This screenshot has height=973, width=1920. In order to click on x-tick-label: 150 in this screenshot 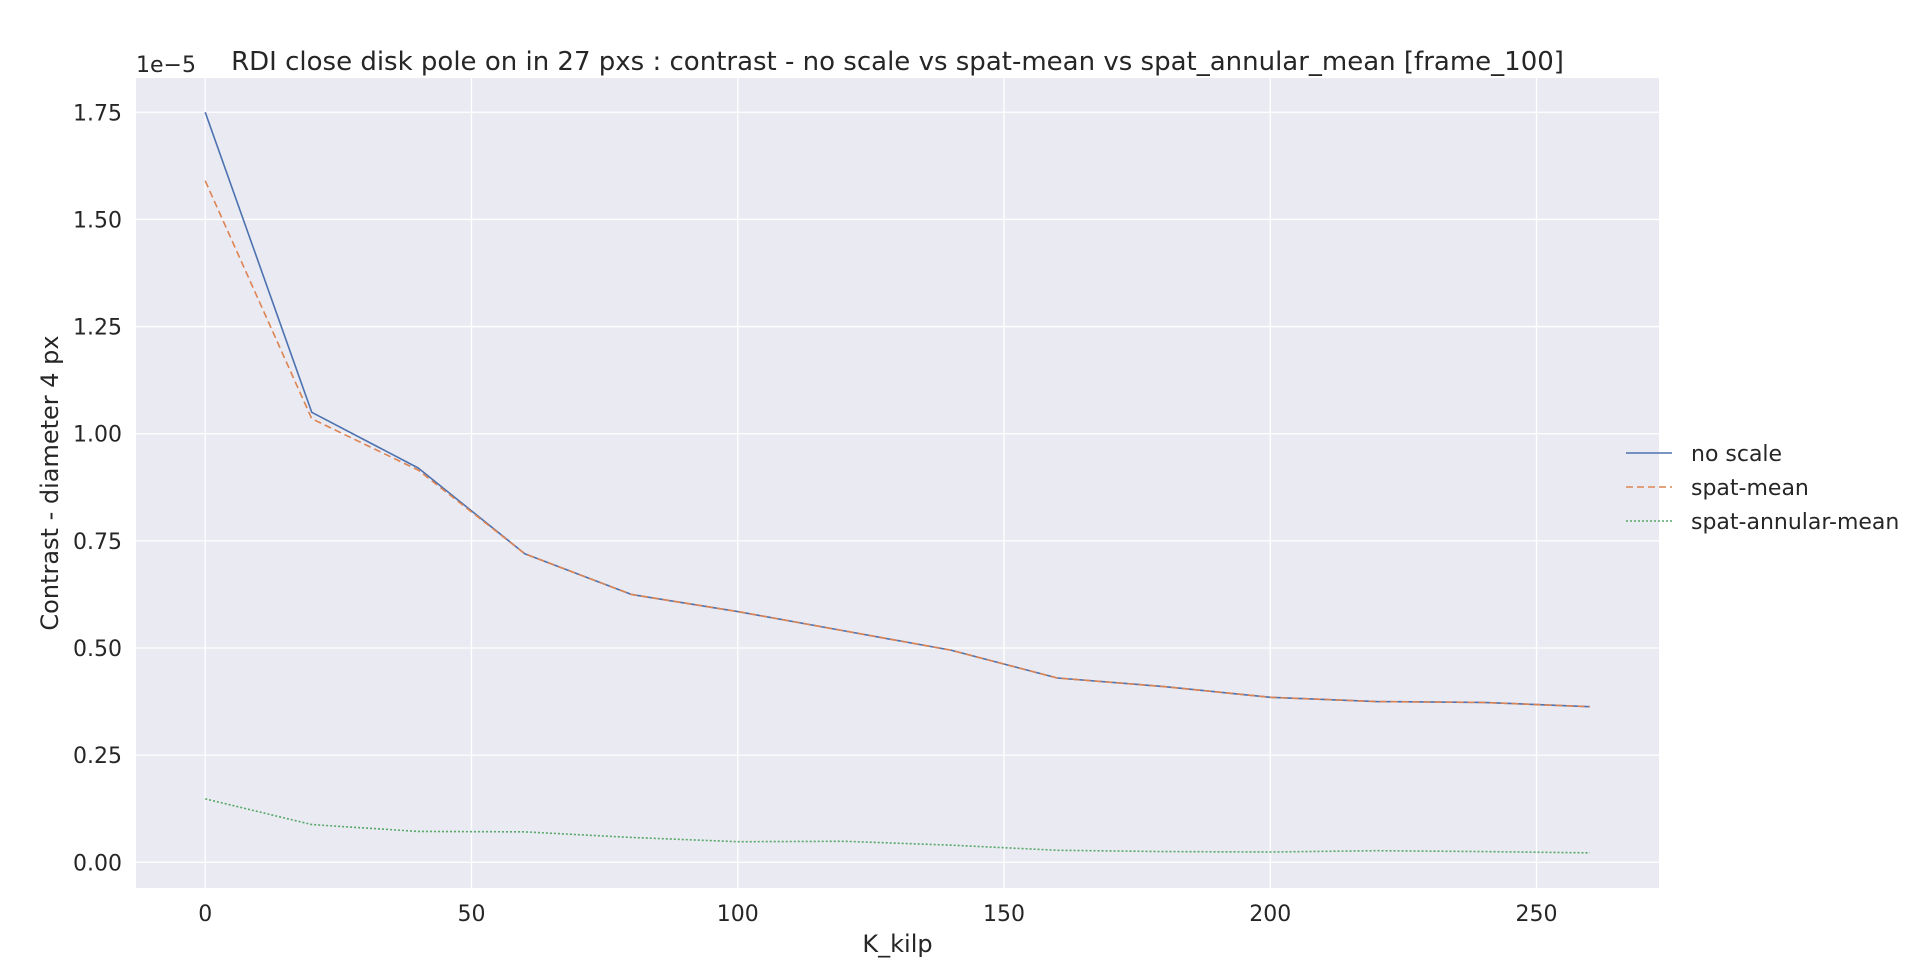, I will do `click(1004, 914)`.